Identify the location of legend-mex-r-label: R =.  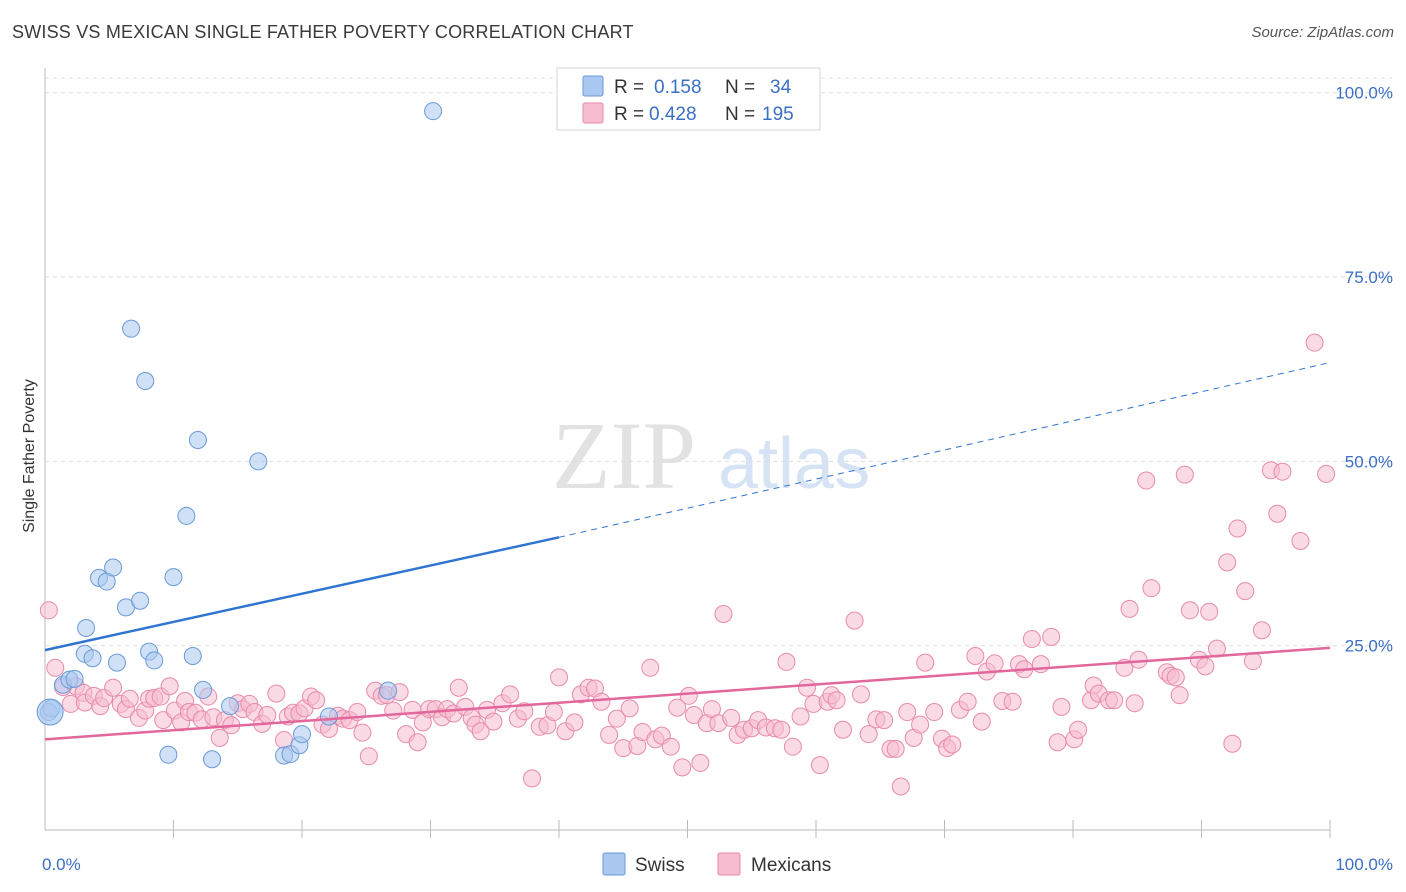
(629, 114).